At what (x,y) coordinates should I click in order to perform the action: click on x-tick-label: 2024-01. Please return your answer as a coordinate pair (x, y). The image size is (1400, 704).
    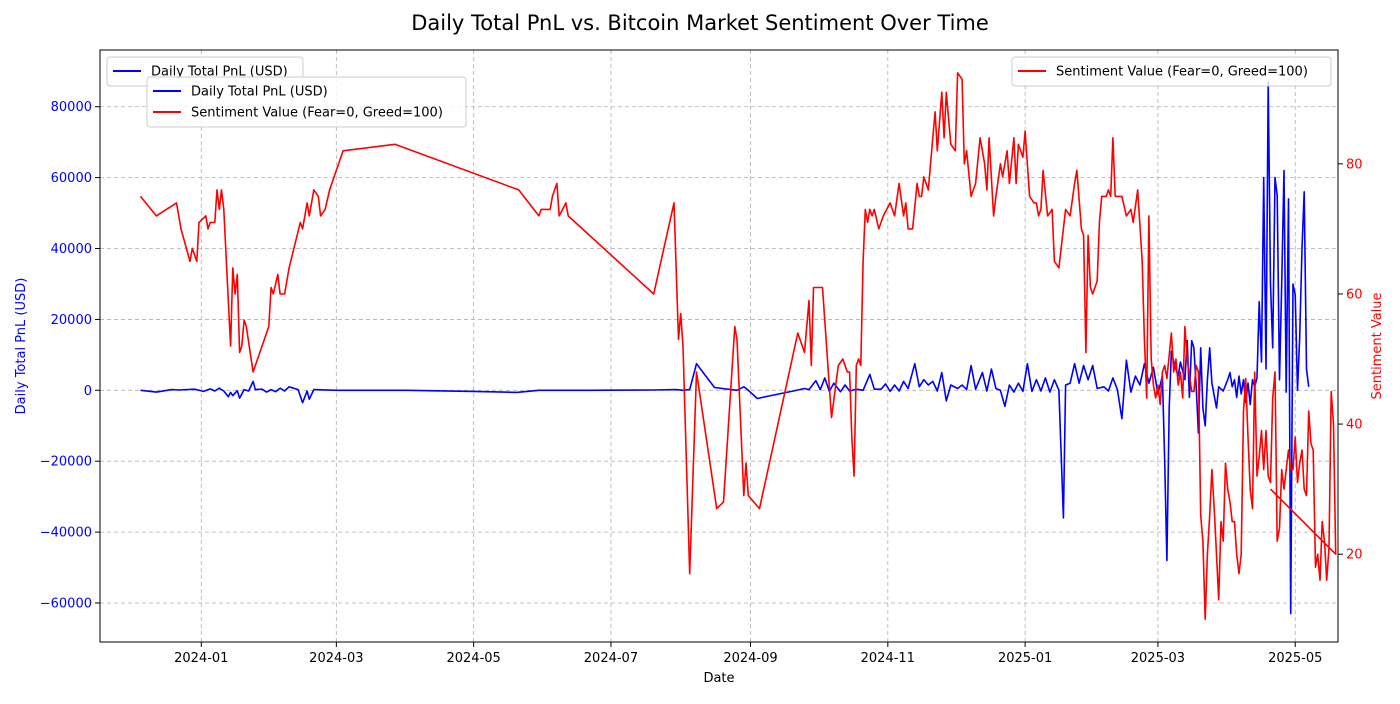
    Looking at the image, I should click on (201, 658).